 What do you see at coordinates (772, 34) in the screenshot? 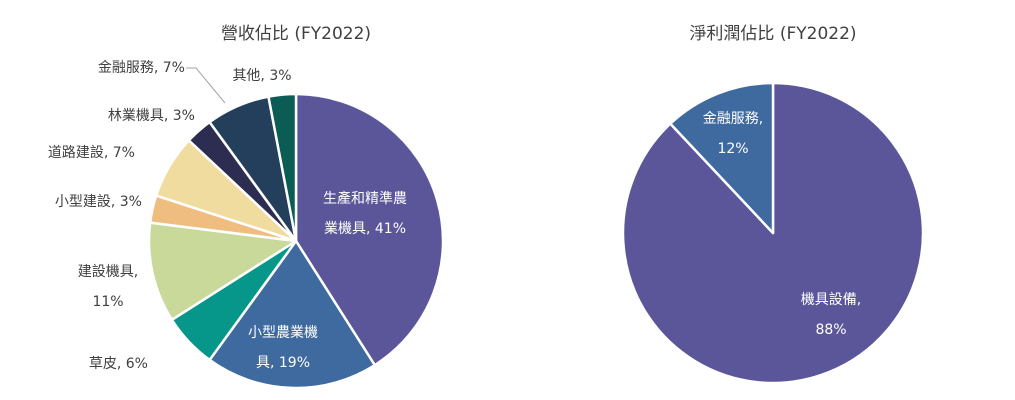
I see `profit-chart-title: 淨利潤佔比 (FY2022)` at bounding box center [772, 34].